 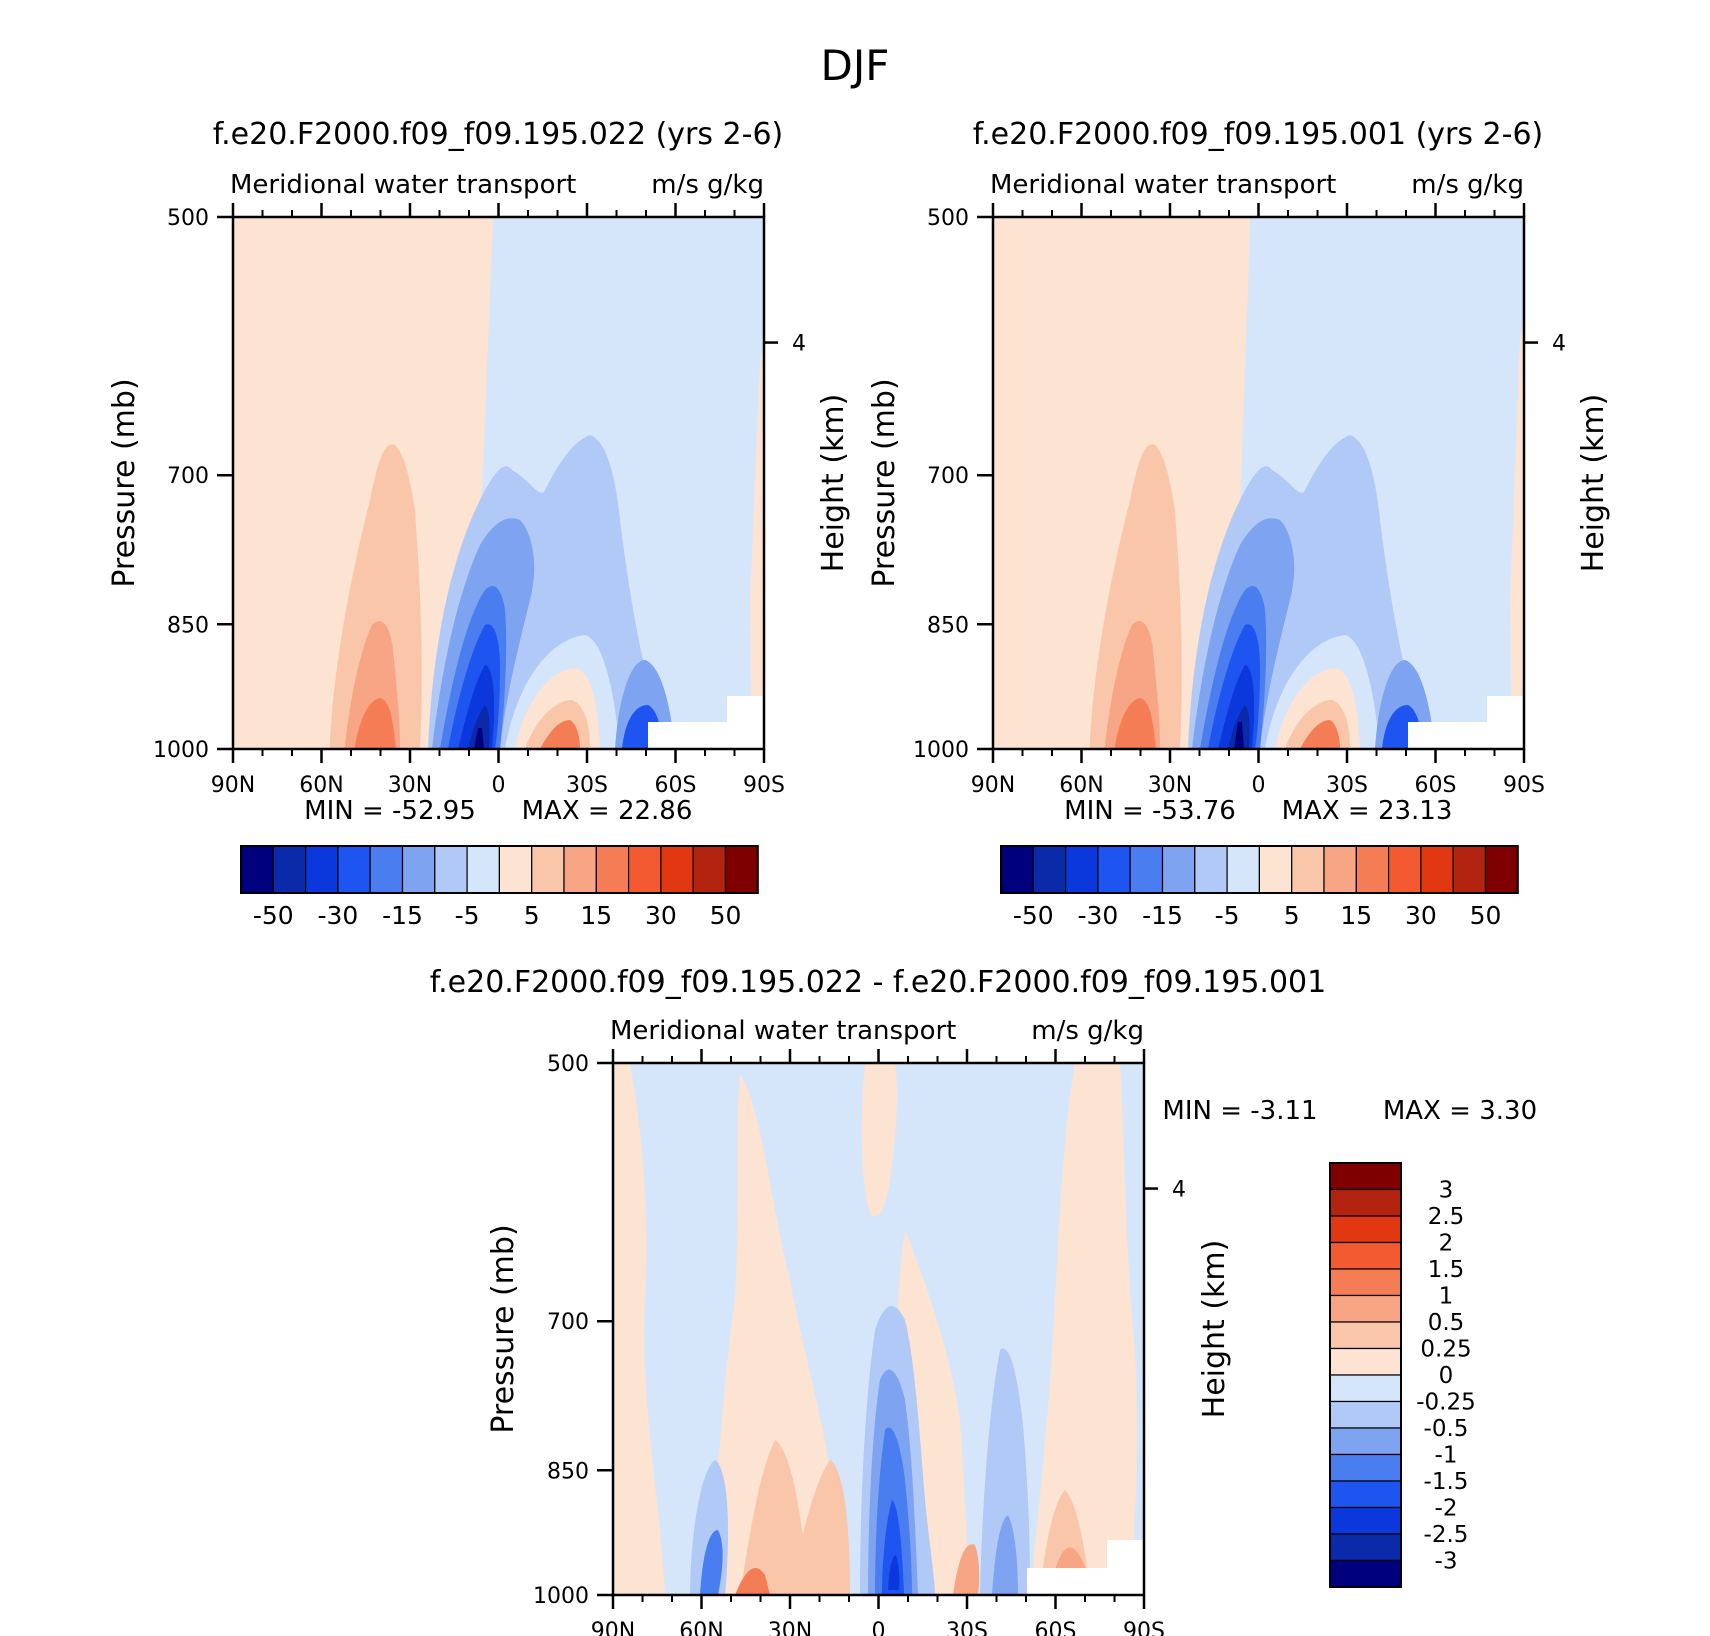 I want to click on colorbar-label: 1.5, so click(x=1446, y=1270).